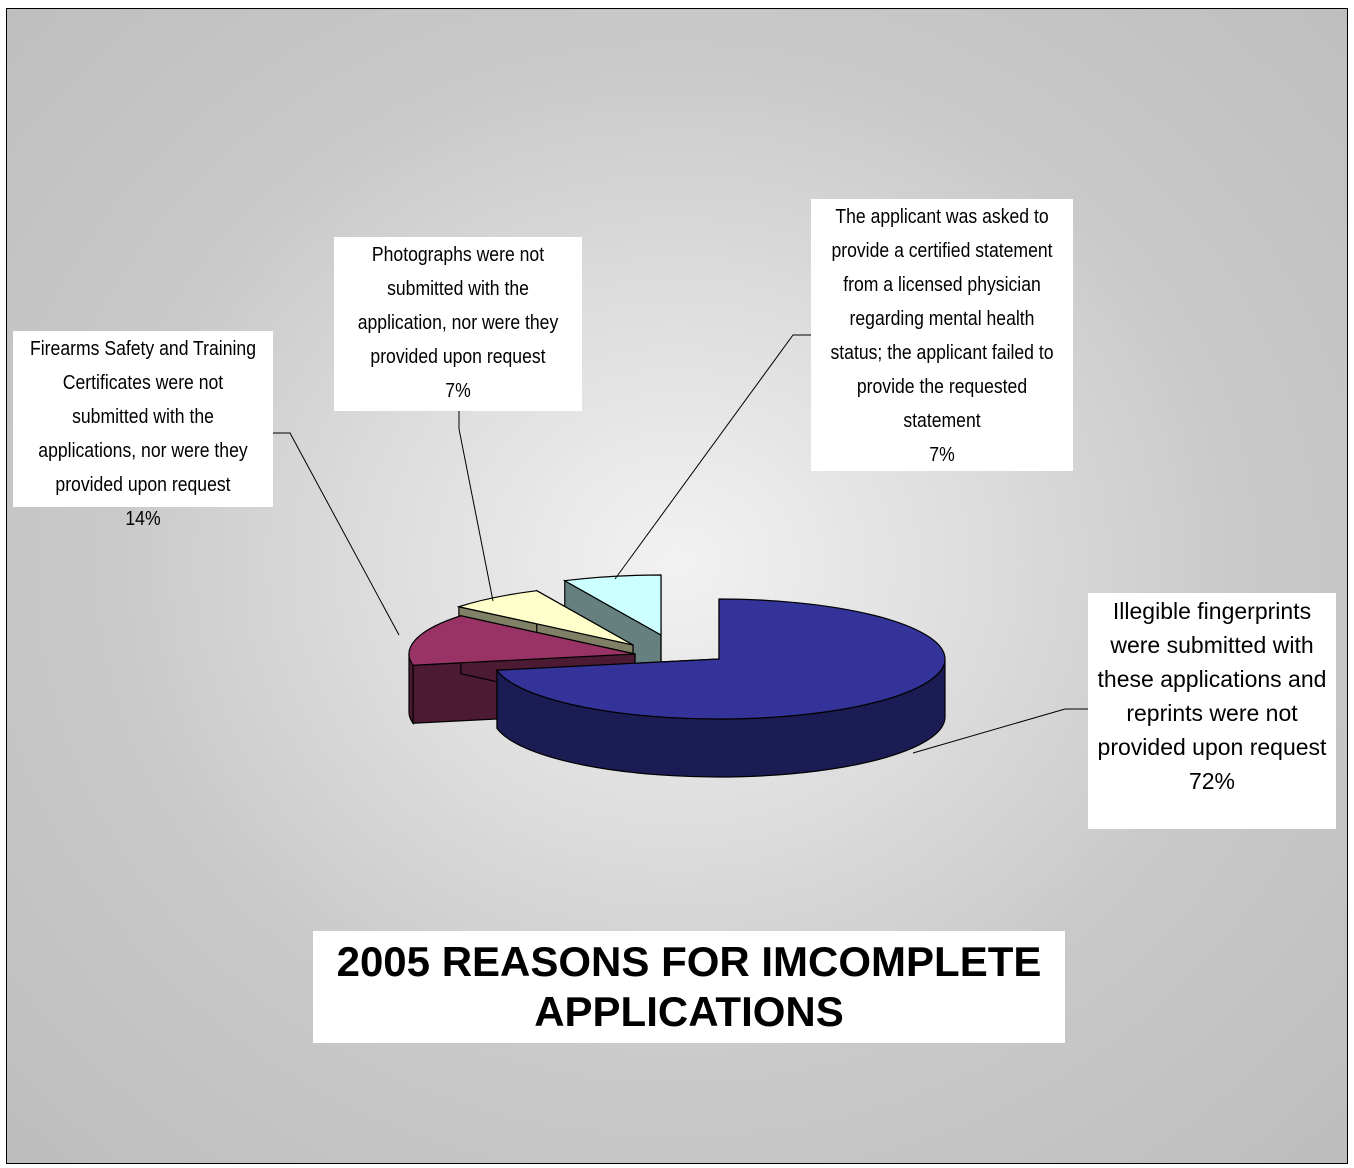  What do you see at coordinates (336, 534) in the screenshot?
I see `leader-line-firearms` at bounding box center [336, 534].